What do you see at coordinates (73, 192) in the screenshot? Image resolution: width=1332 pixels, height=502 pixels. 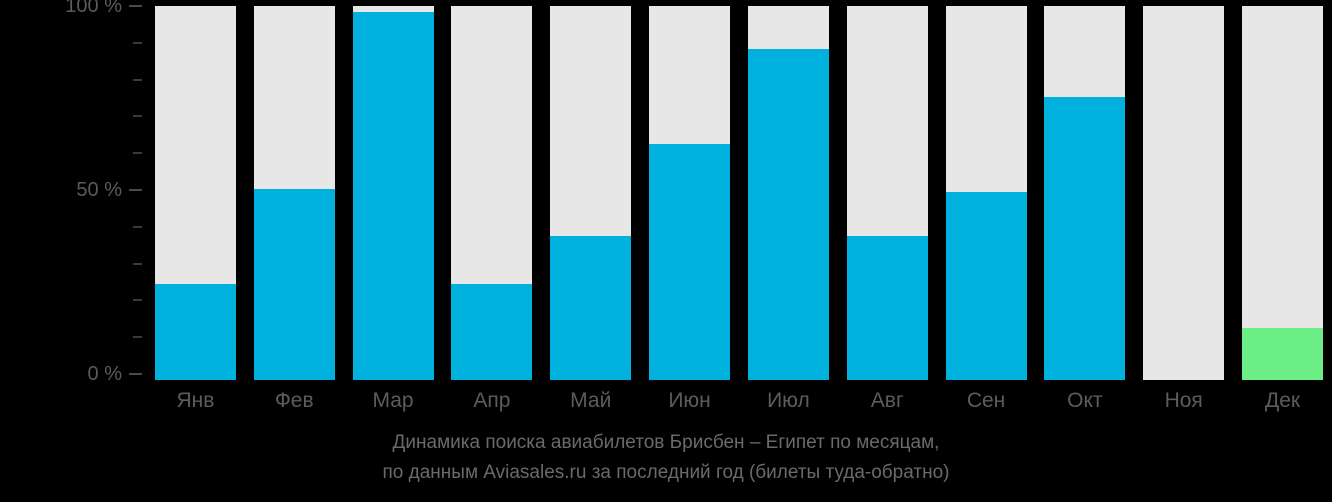 I see `y-axis: 100 % 50 % 0 %` at bounding box center [73, 192].